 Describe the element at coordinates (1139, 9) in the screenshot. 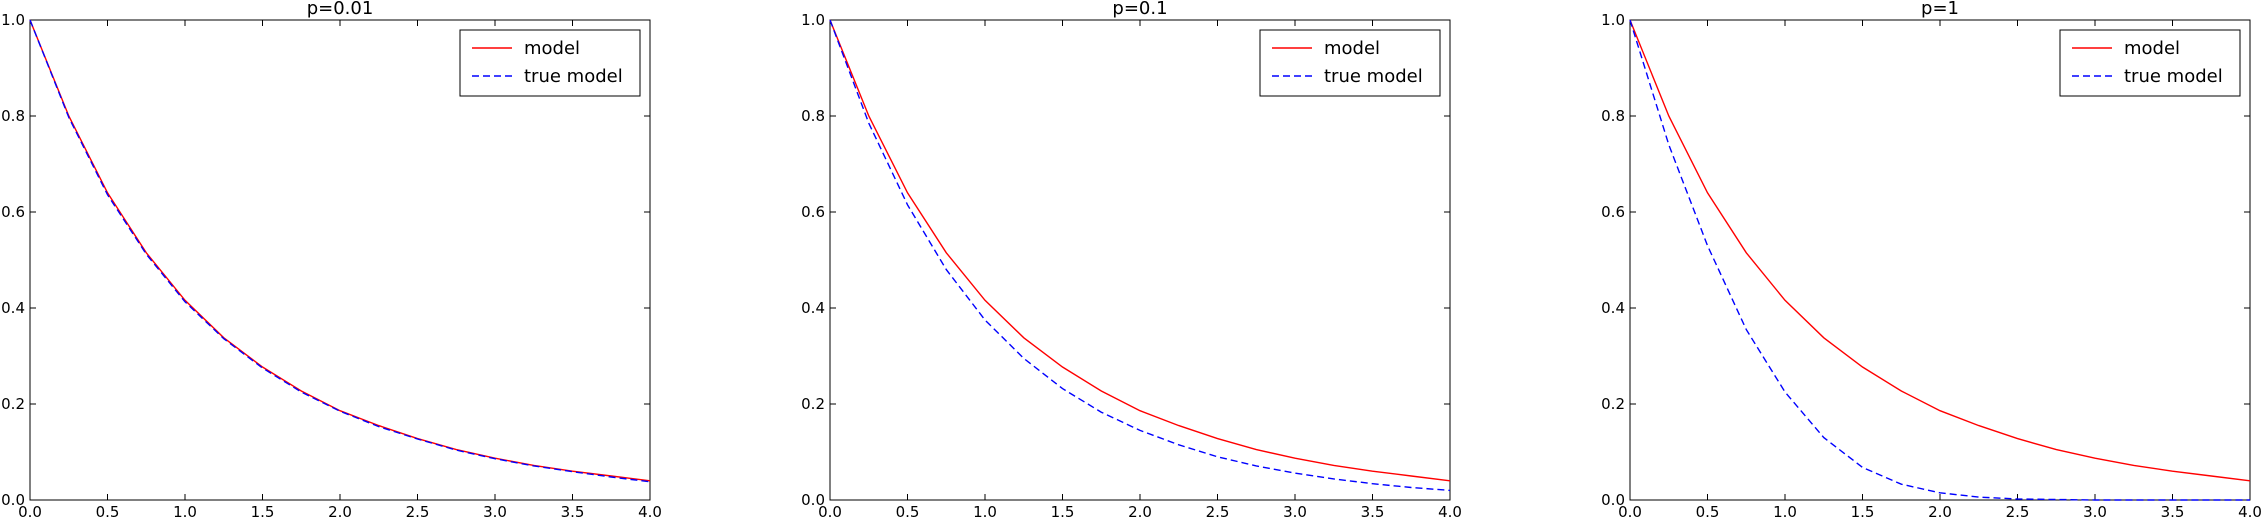

I see `chart-title: p=0.1` at that location.